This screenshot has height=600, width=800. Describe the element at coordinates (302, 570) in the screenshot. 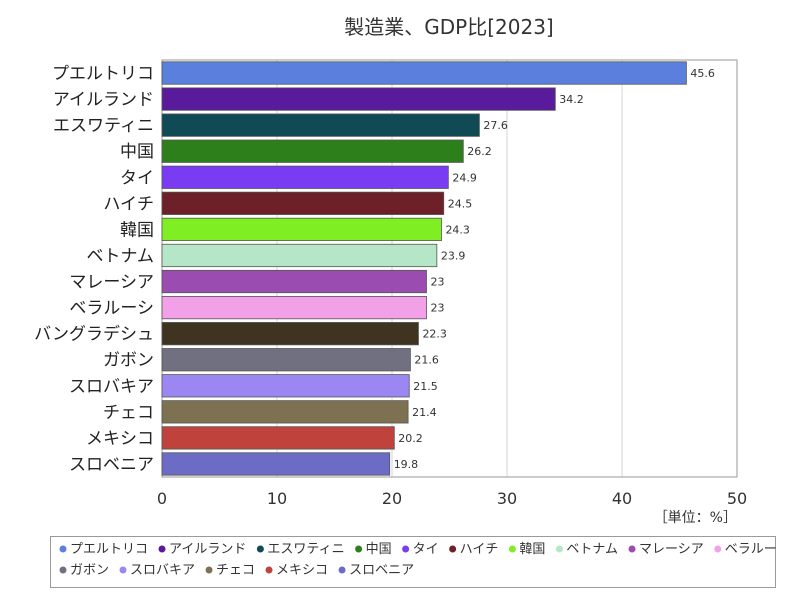

I see `legend-label: メキシコ` at that location.